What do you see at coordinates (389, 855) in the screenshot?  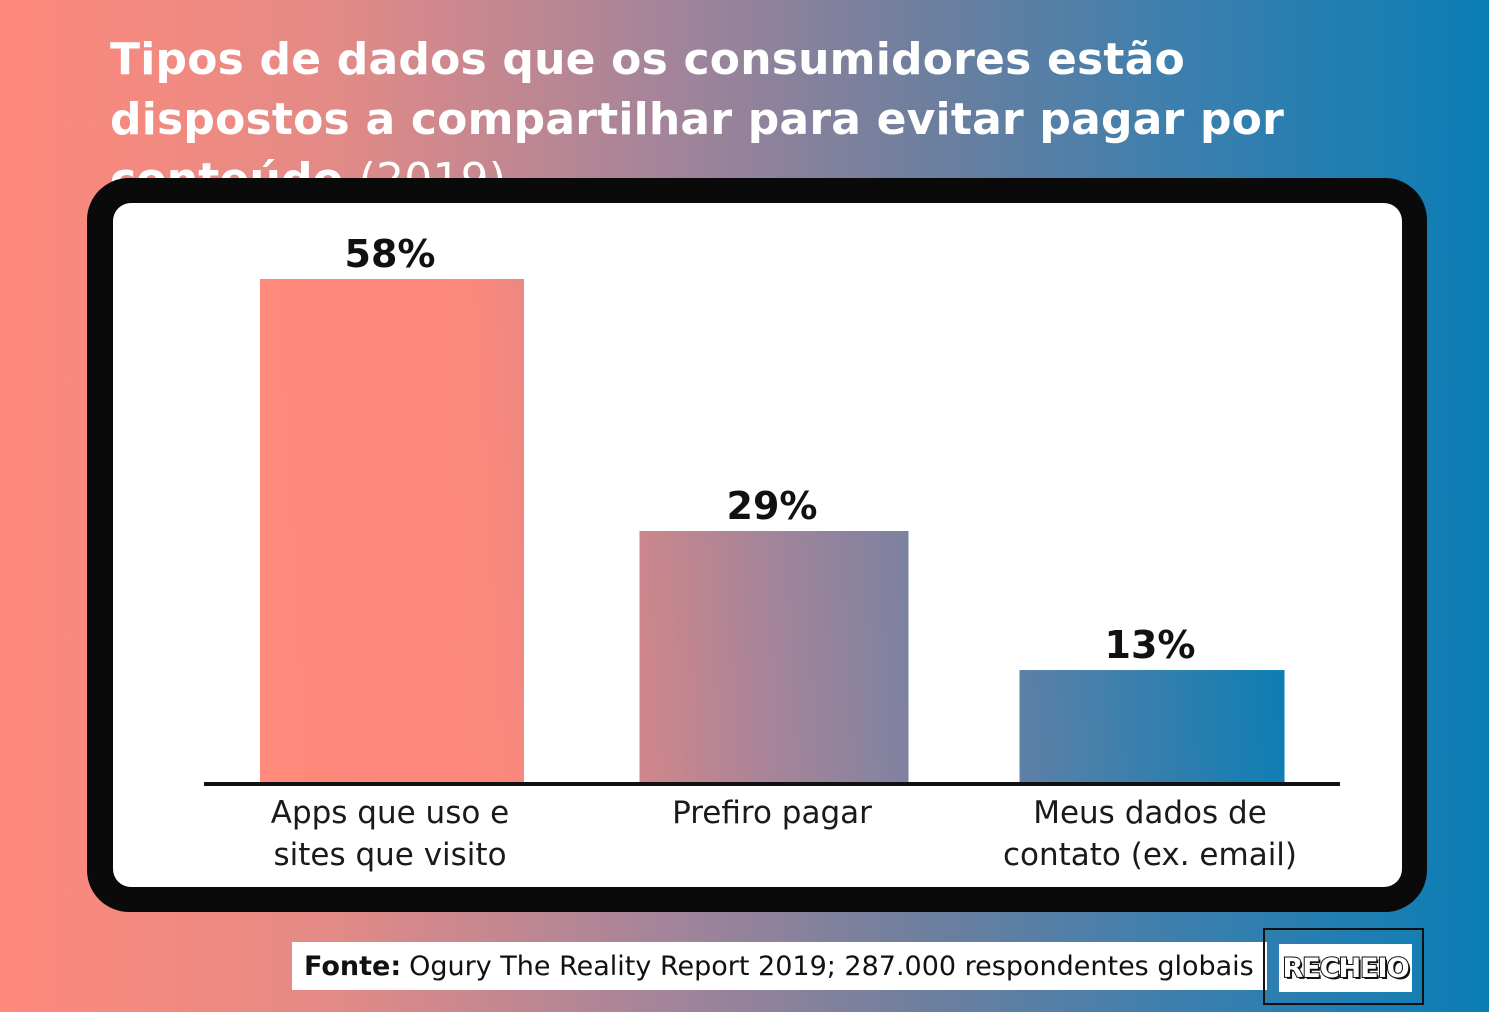 I see `category-label-1-line-2: sites que visito` at bounding box center [389, 855].